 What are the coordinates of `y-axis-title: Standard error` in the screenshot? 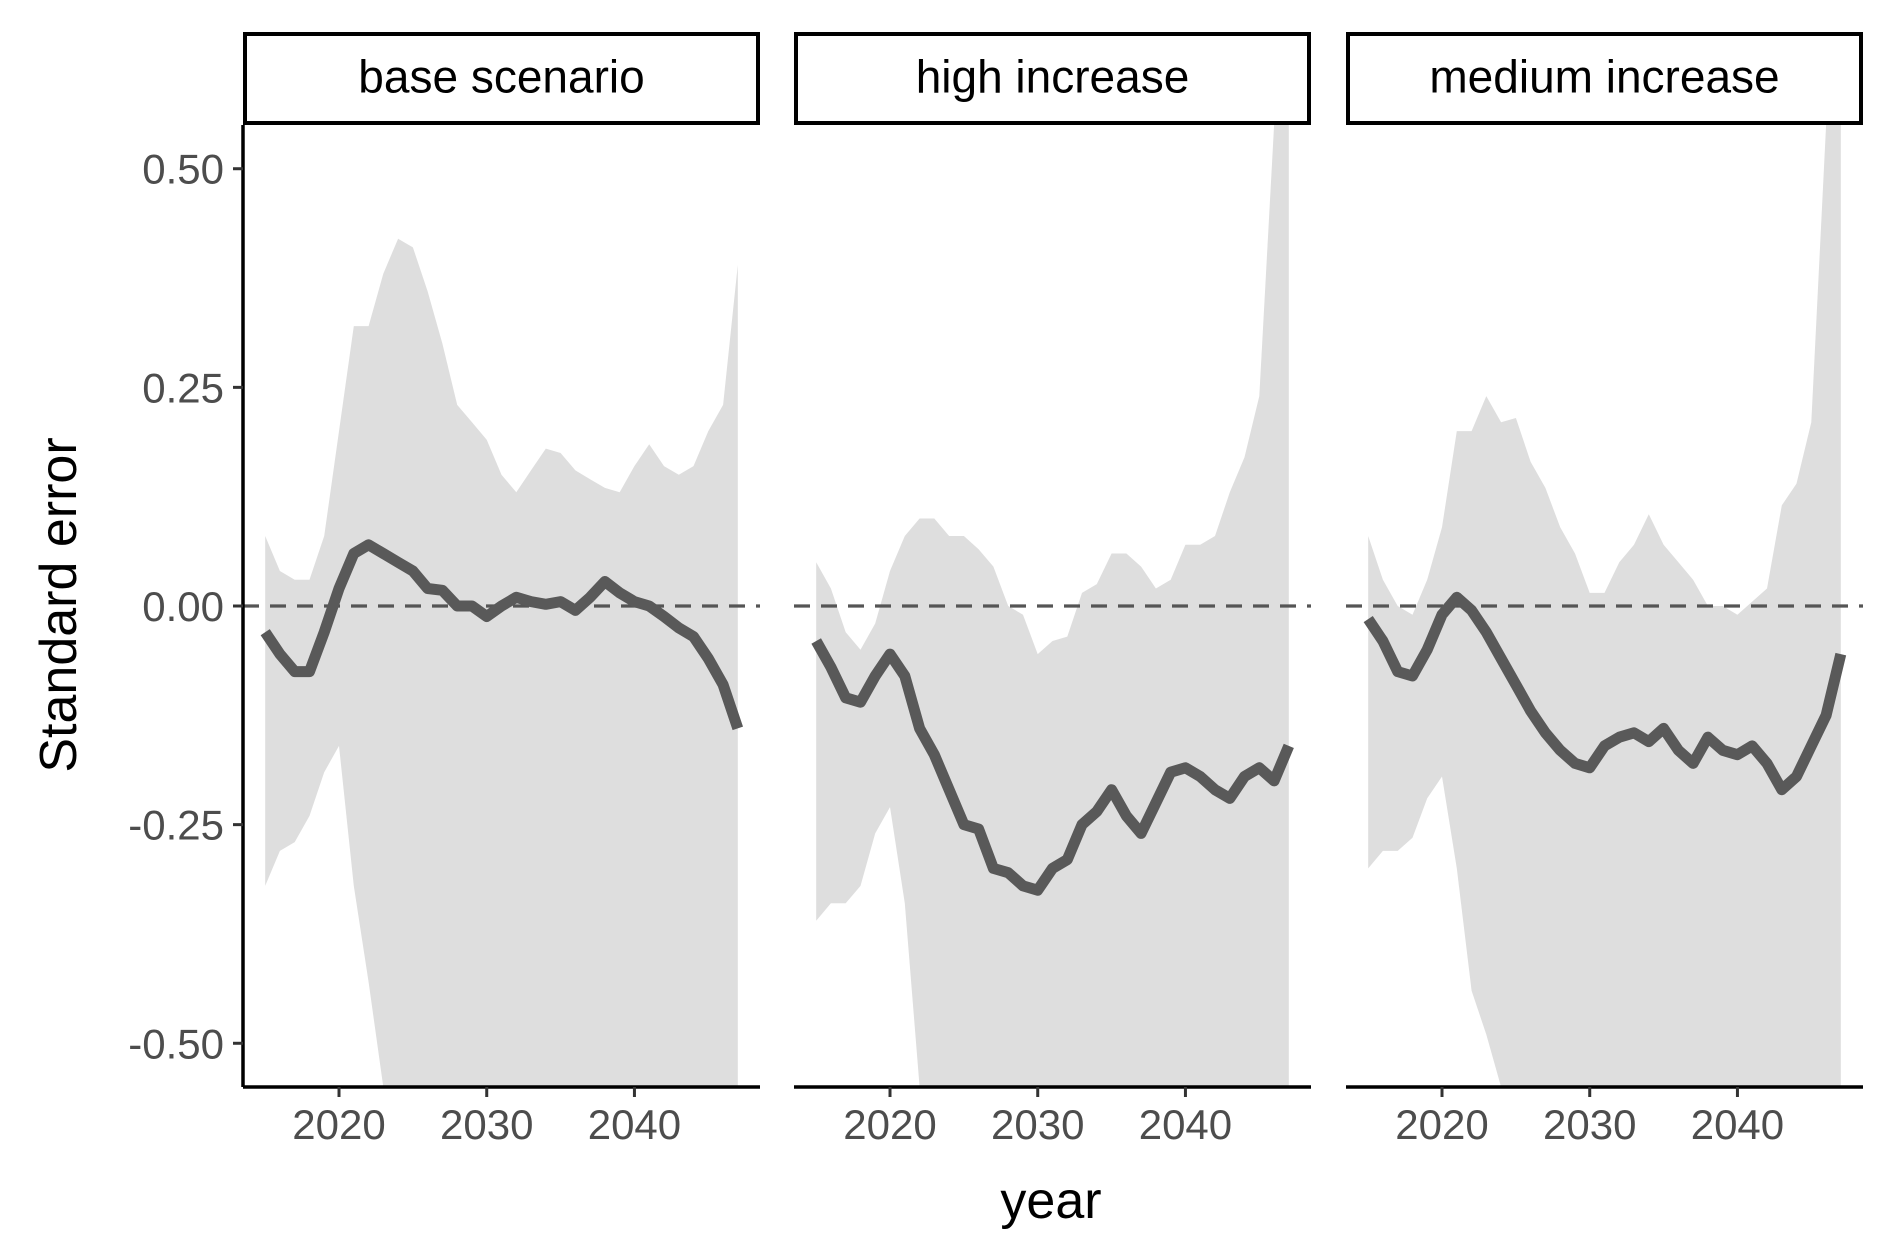 It's located at (59, 604).